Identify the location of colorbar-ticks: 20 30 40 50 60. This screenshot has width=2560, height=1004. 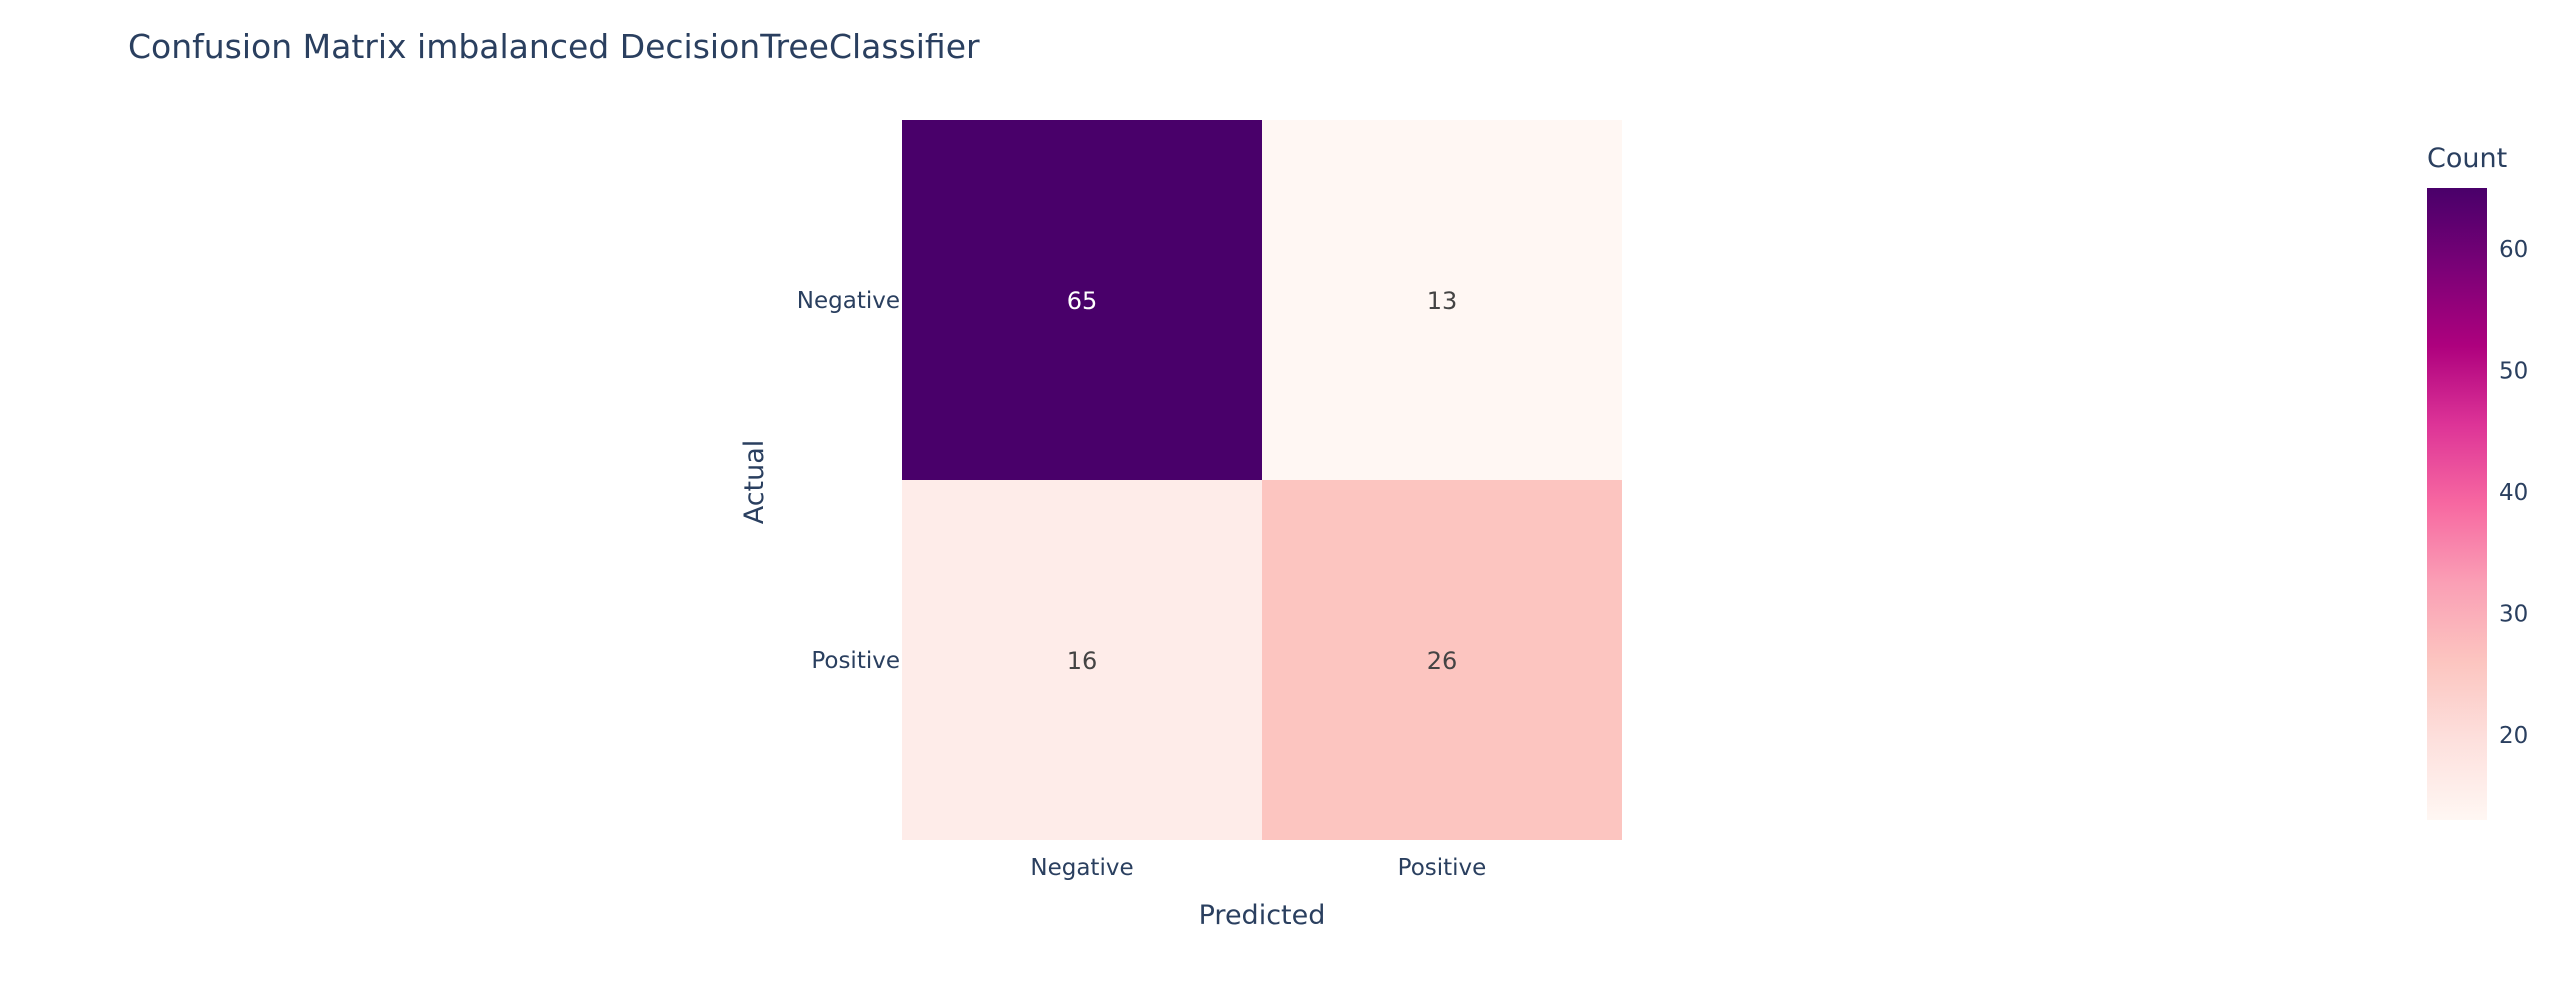
(2513, 493).